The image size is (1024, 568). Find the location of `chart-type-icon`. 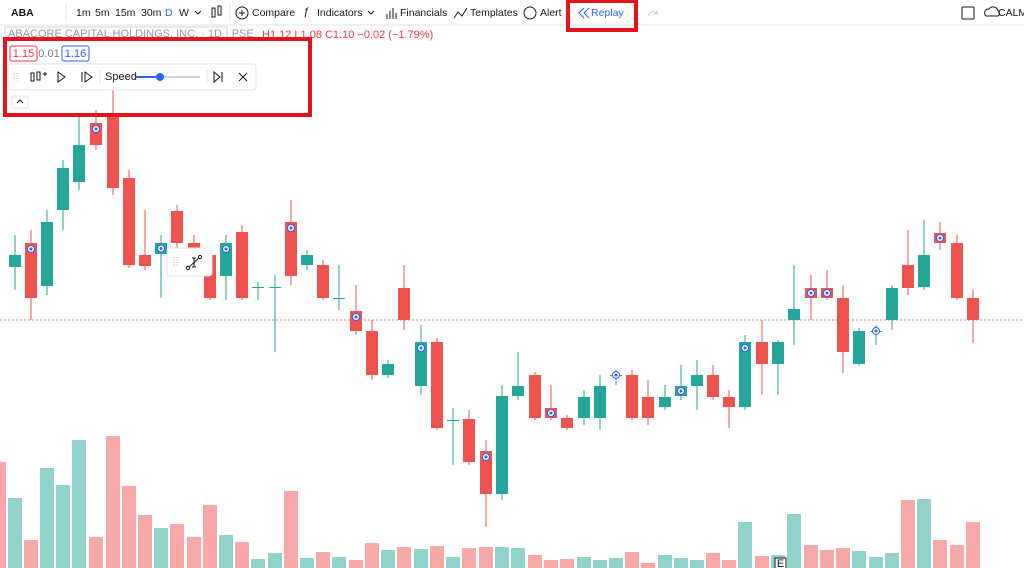

chart-type-icon is located at coordinates (216, 11).